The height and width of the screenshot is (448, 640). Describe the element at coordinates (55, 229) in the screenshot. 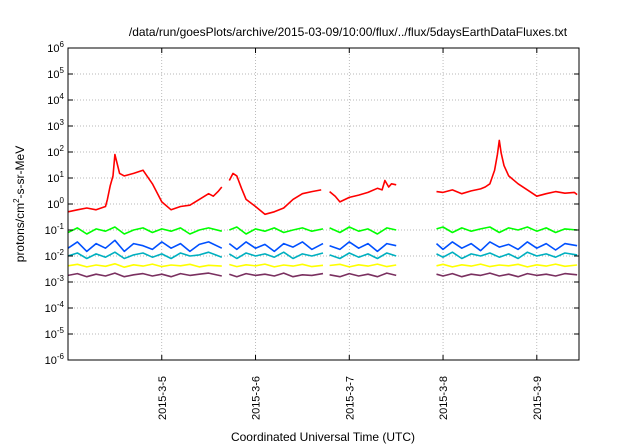

I see `y-tick-label: 10⁻¹` at that location.